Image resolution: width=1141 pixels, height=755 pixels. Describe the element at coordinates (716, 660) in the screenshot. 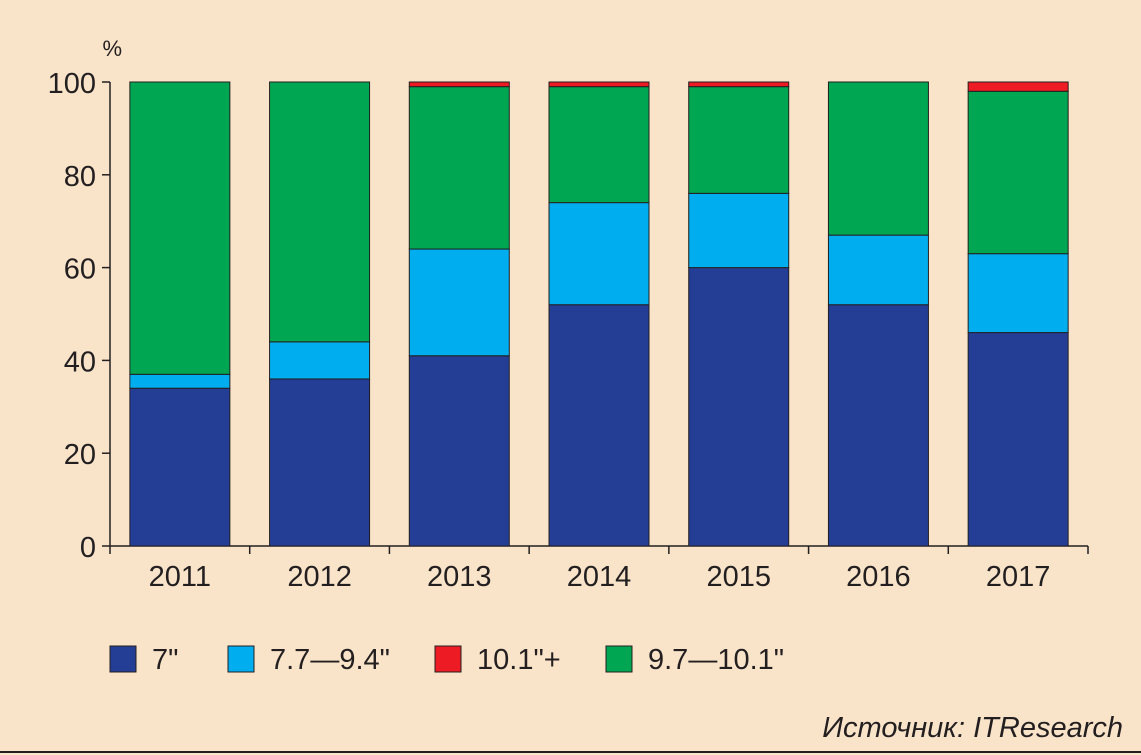

I see `legend-label: 9.7—10.1"` at that location.